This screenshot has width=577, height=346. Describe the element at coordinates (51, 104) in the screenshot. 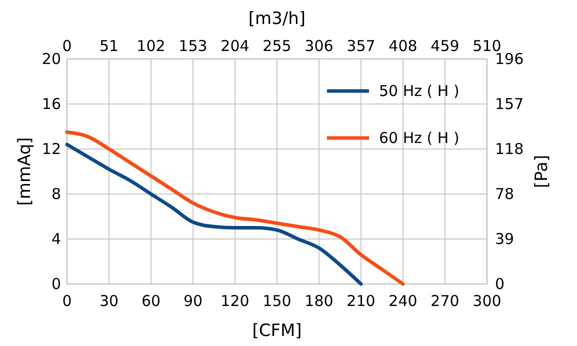

I see `y-tick-label: 16` at that location.